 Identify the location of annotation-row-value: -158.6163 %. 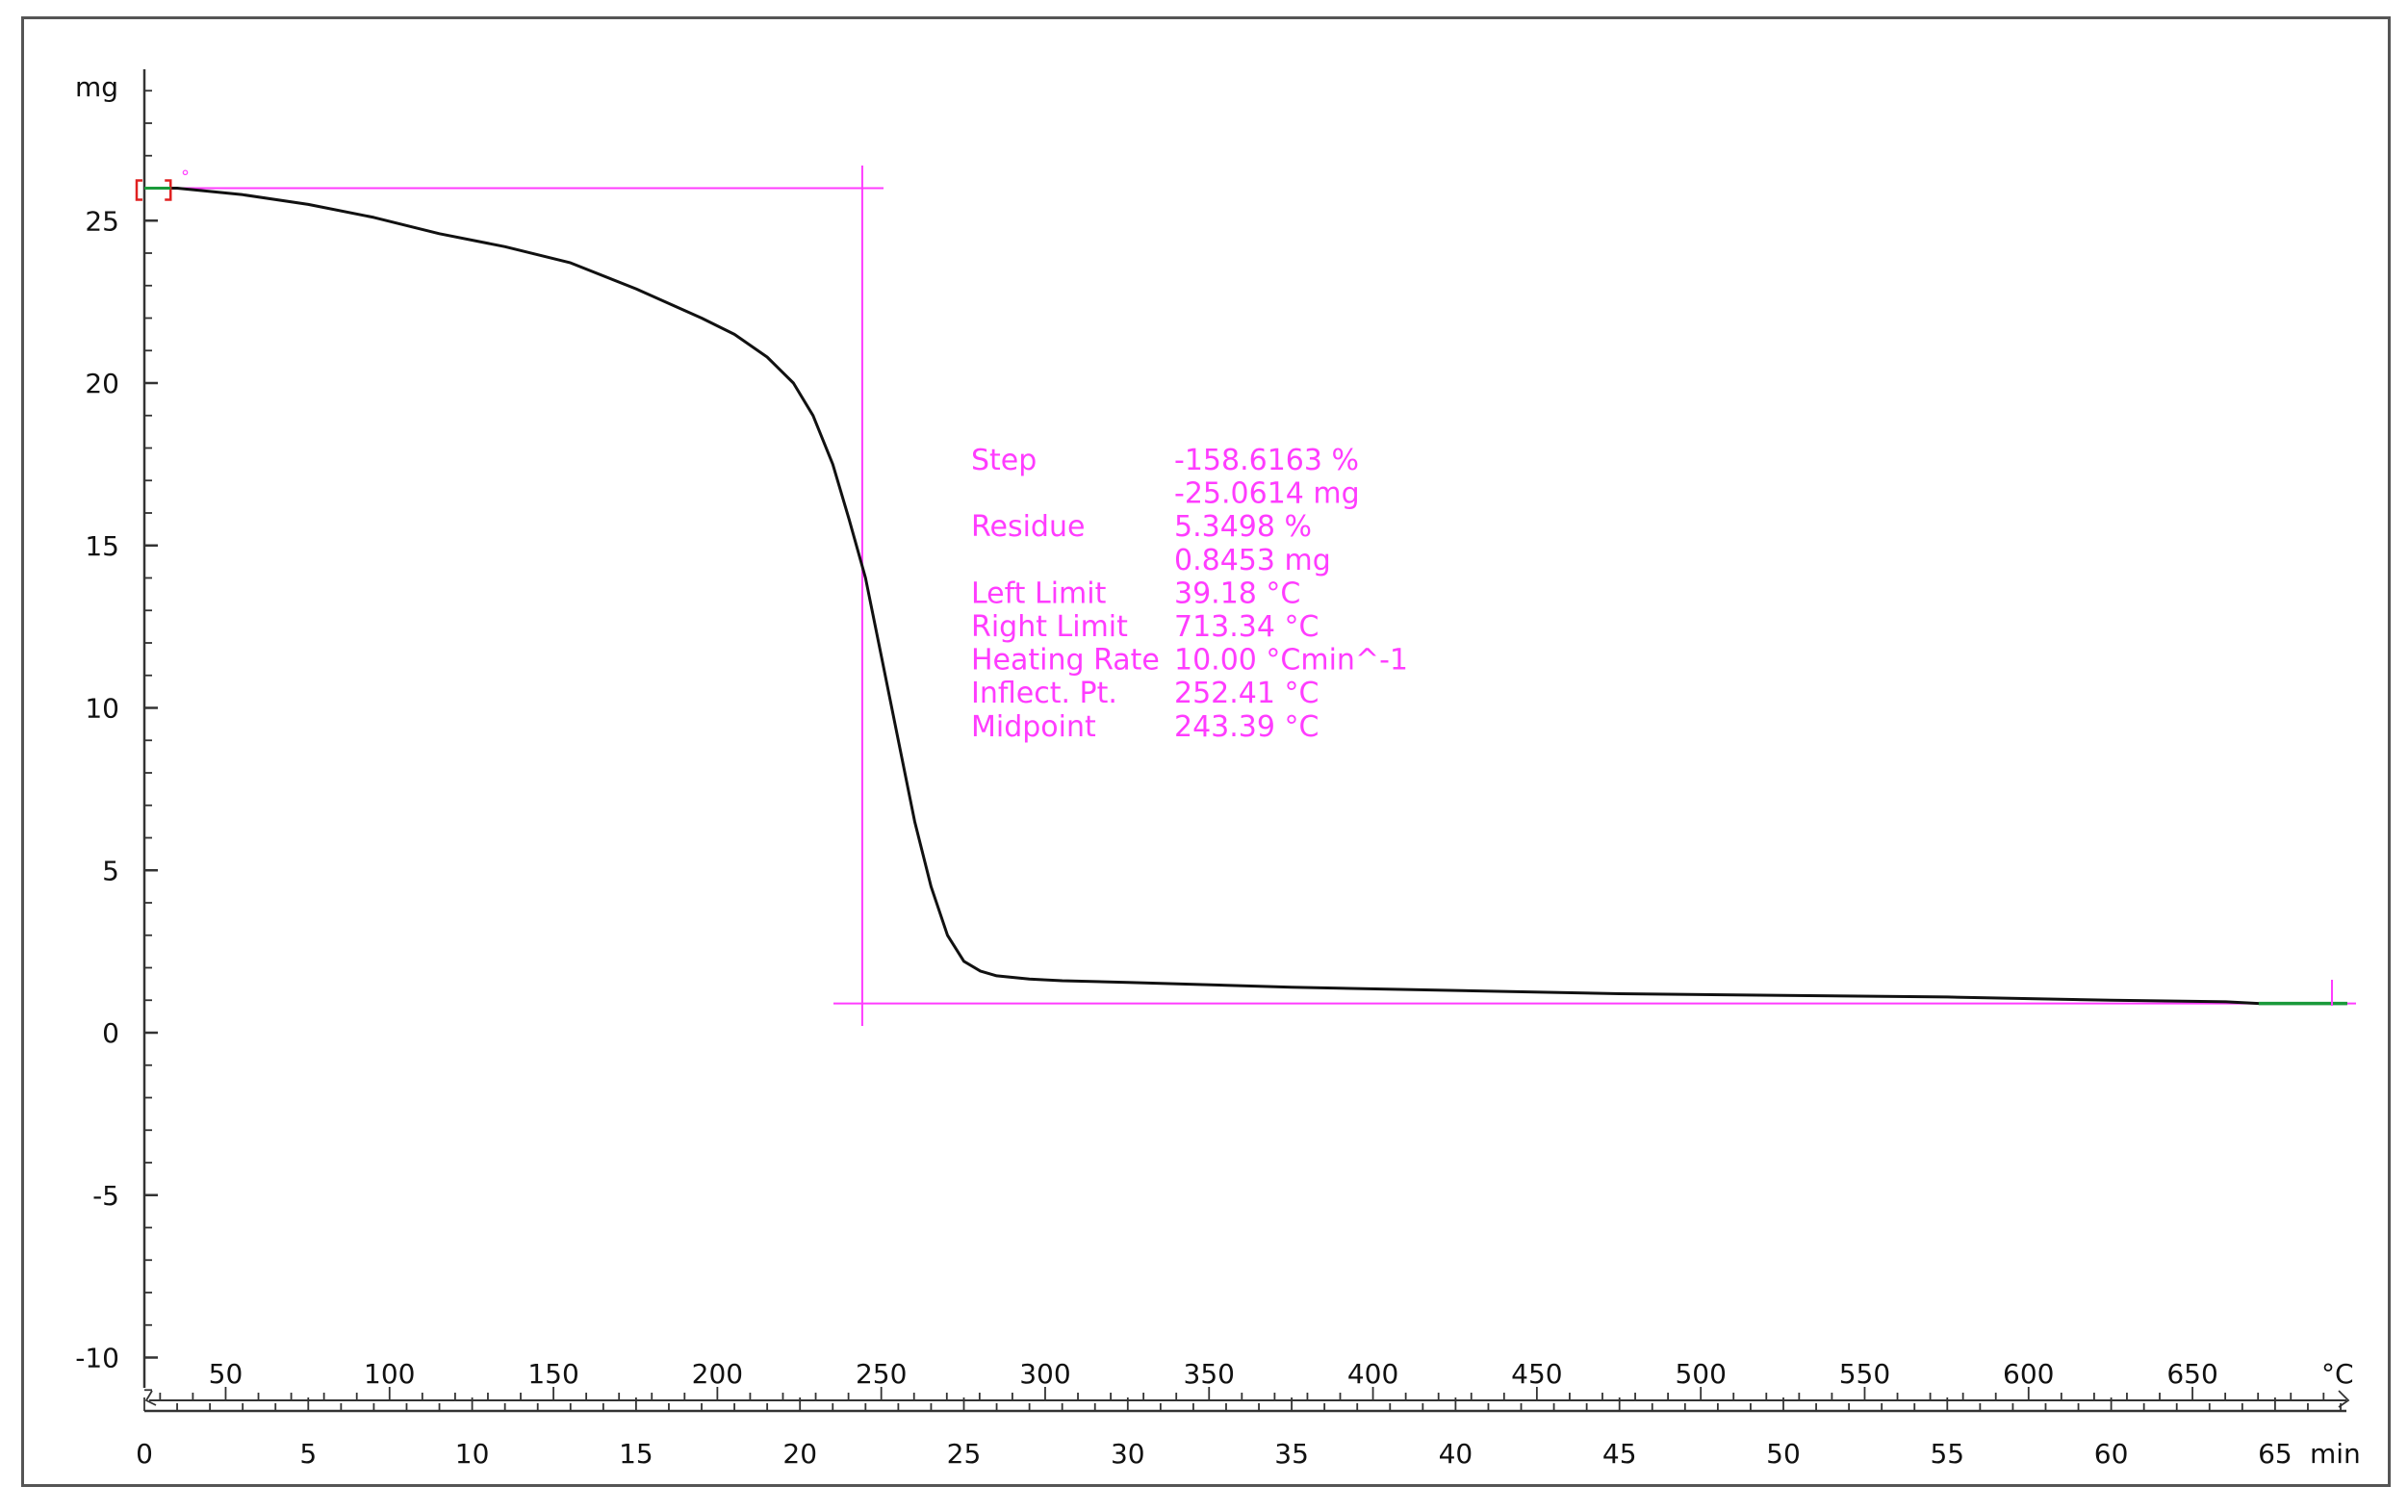
(1266, 460).